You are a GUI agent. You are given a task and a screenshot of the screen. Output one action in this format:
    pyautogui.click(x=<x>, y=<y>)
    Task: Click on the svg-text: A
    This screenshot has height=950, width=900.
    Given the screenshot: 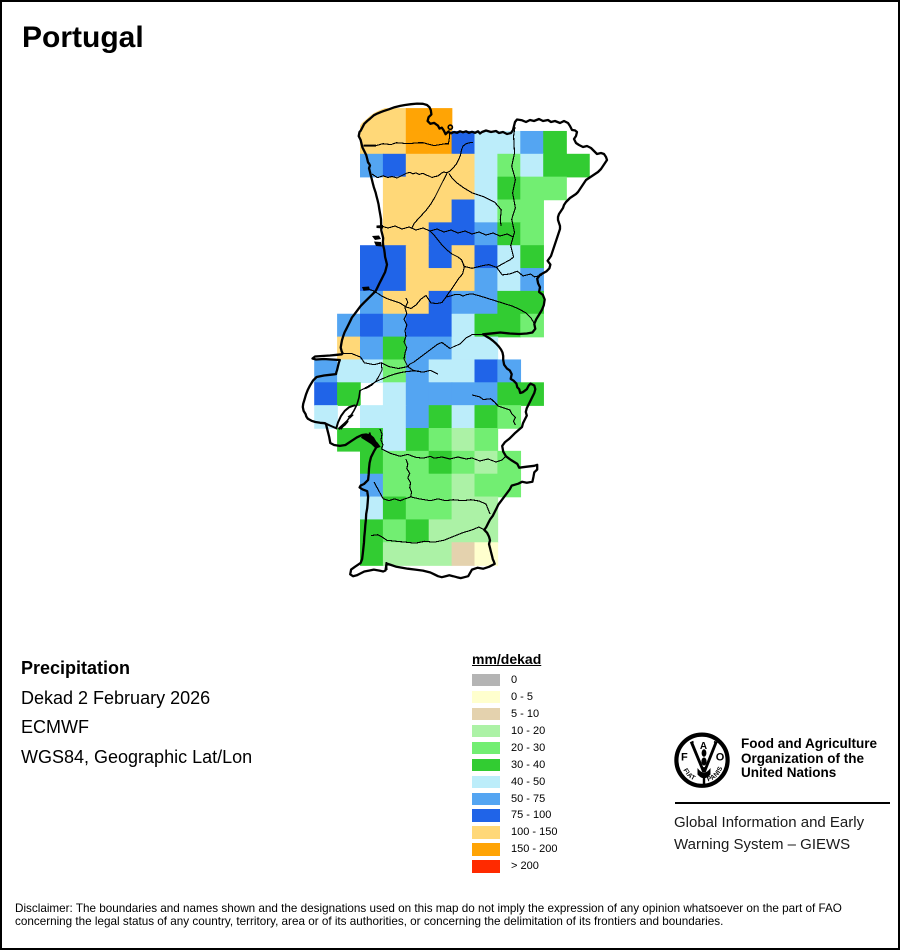 What is the action you would take?
    pyautogui.click(x=703, y=746)
    